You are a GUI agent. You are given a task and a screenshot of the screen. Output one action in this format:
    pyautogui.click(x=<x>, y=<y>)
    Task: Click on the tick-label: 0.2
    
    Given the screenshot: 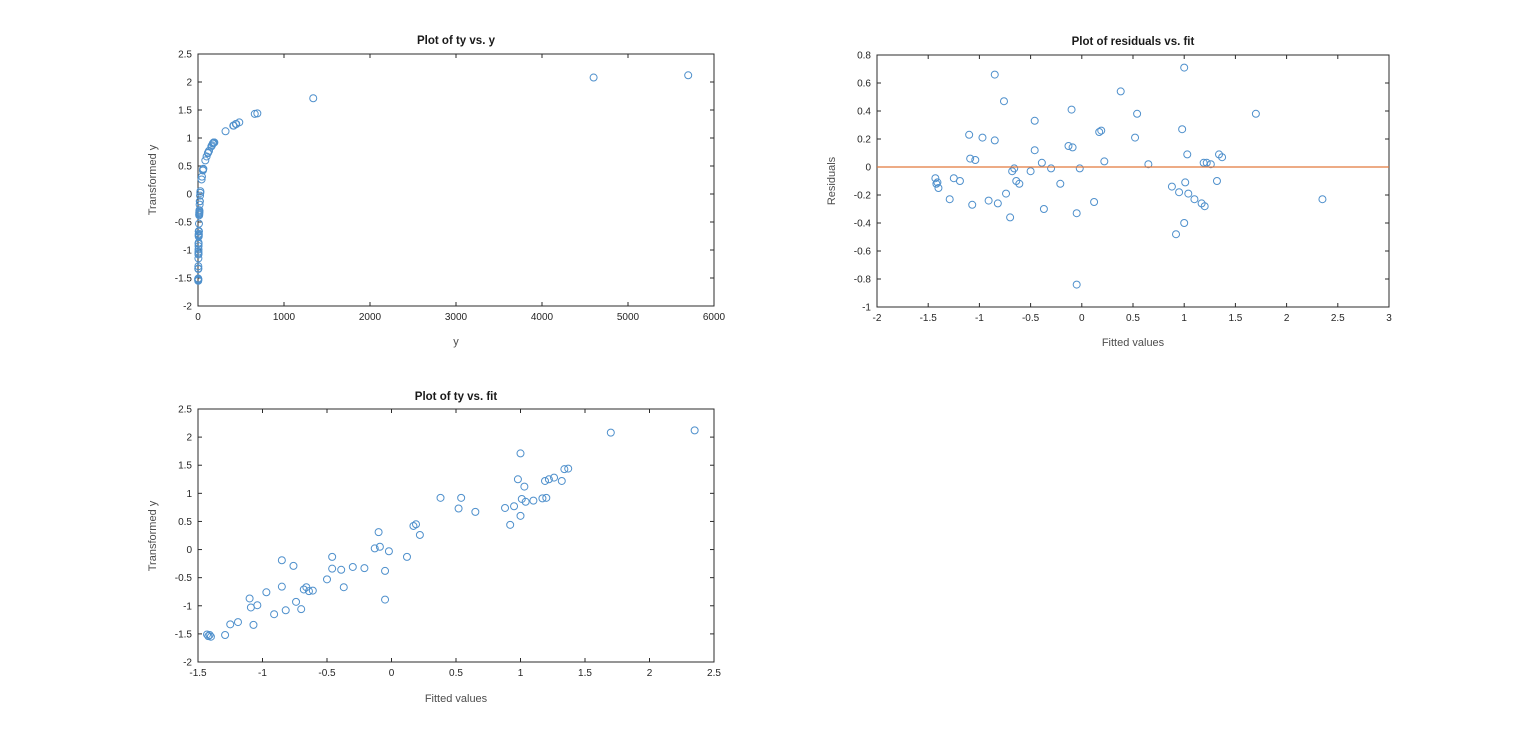 What is the action you would take?
    pyautogui.click(x=864, y=140)
    